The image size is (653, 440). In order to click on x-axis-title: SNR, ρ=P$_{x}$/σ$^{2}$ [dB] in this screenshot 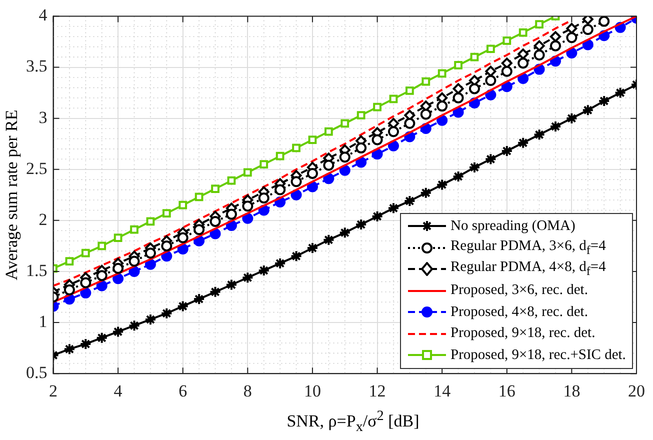, I will do `click(353, 422)`.